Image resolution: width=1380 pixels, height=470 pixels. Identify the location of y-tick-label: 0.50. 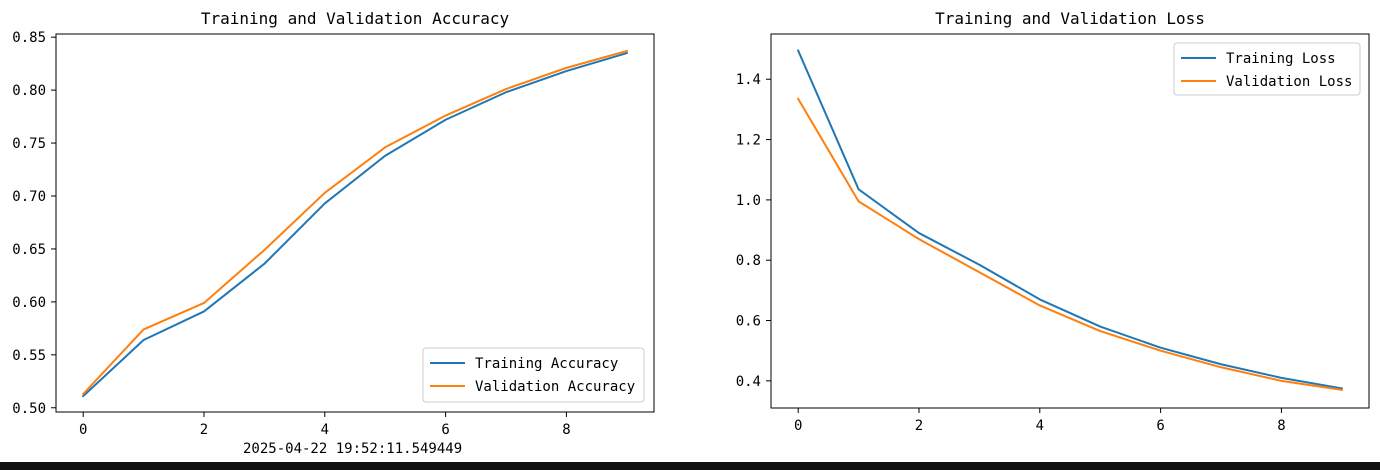
(29, 409).